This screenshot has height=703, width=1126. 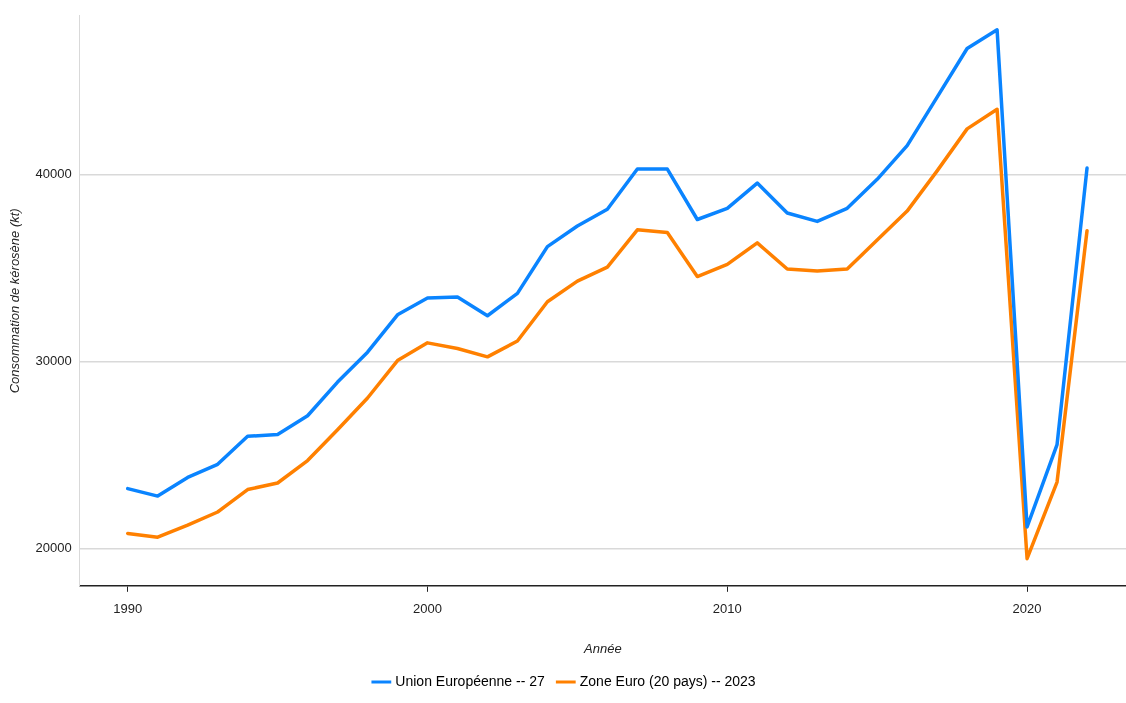 I want to click on x-tick-label: 2020, so click(x=1027, y=609).